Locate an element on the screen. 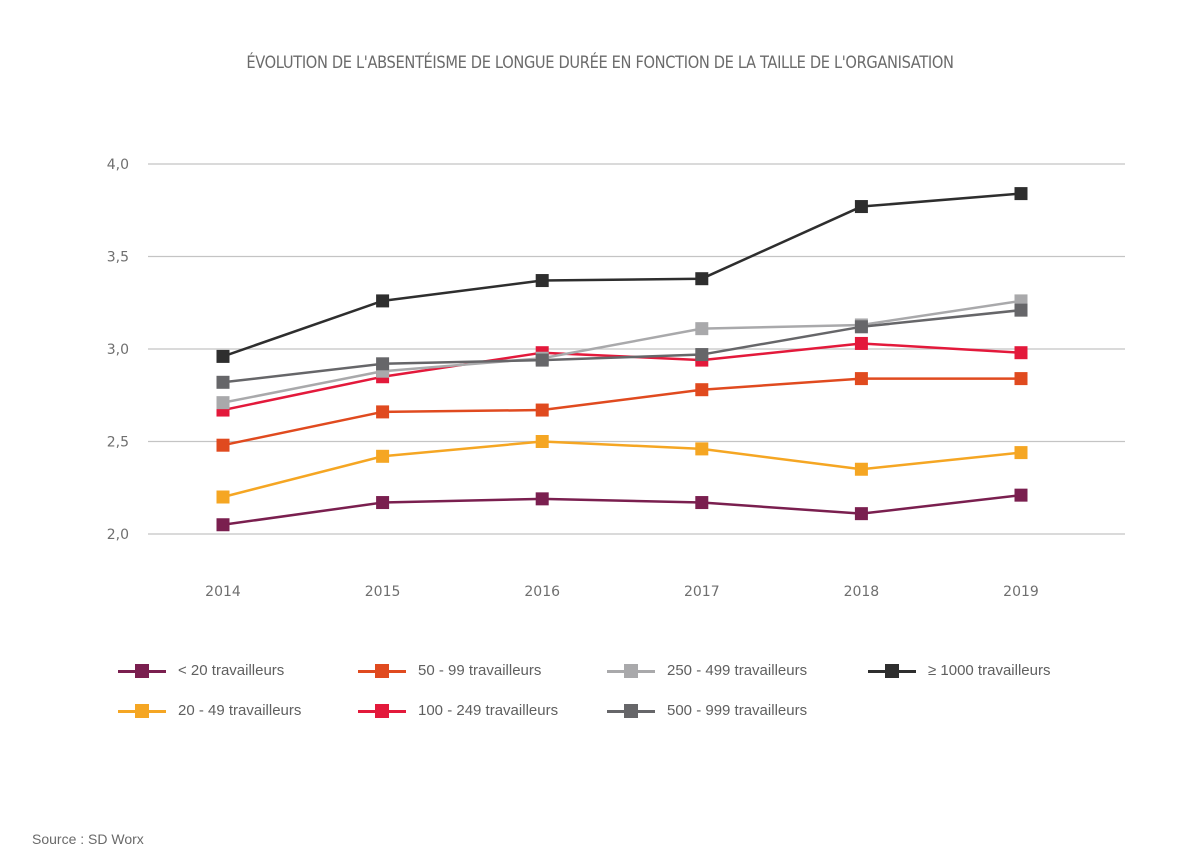 The width and height of the screenshot is (1200, 868). legend-item: 250 - 499 travailleurs is located at coordinates (707, 670).